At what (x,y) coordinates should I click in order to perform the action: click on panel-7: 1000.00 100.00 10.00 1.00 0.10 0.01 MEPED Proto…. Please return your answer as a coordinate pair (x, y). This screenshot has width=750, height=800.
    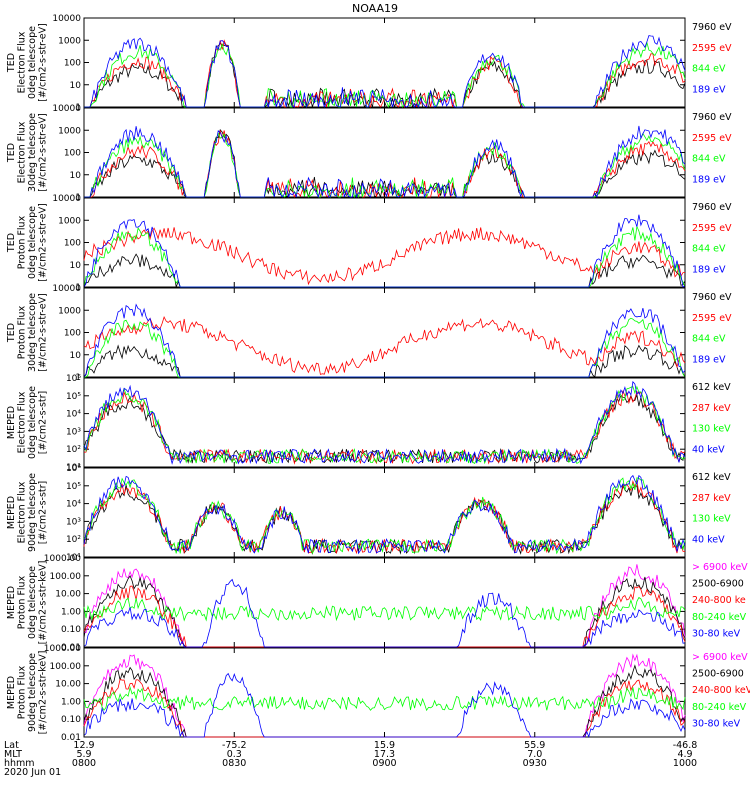
    Looking at the image, I should click on (377, 603).